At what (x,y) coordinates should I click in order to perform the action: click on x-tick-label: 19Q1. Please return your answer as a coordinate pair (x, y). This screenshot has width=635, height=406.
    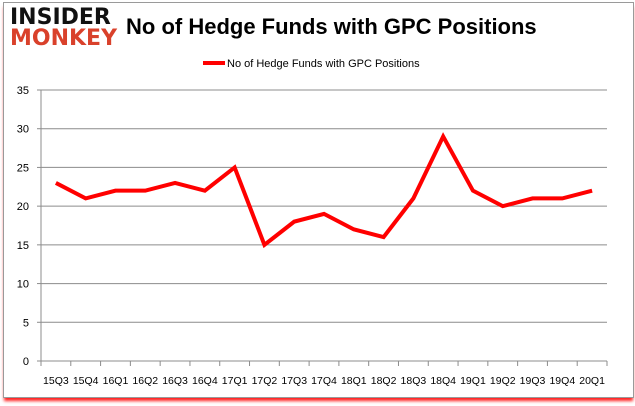
    Looking at the image, I should click on (473, 381).